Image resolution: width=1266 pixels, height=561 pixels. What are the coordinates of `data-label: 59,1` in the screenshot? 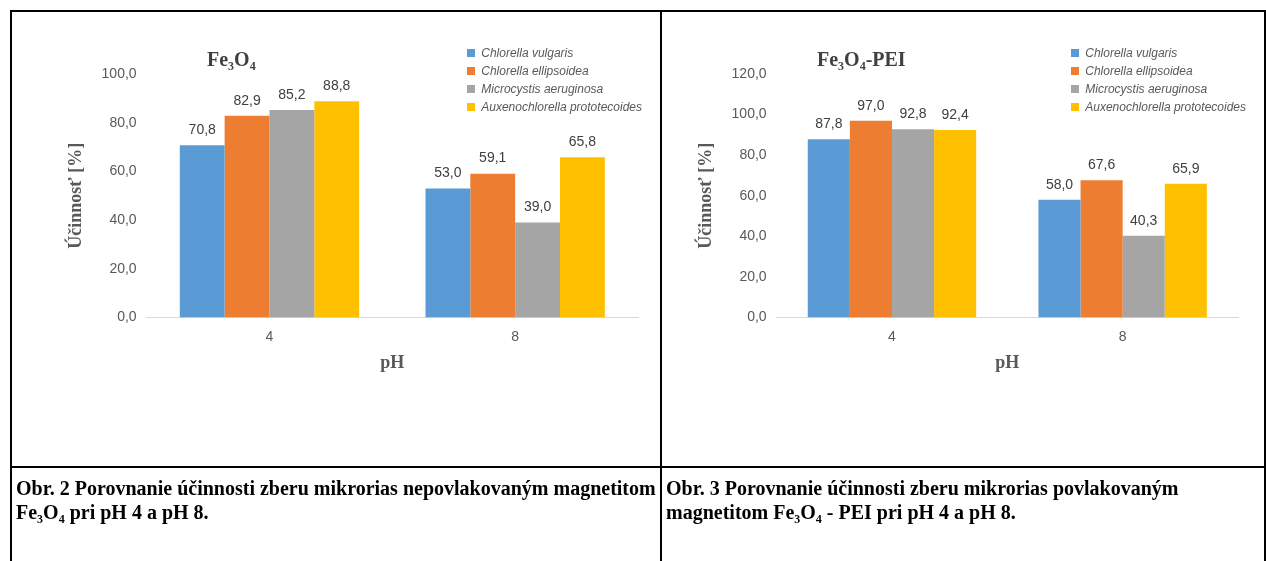 It's located at (493, 157).